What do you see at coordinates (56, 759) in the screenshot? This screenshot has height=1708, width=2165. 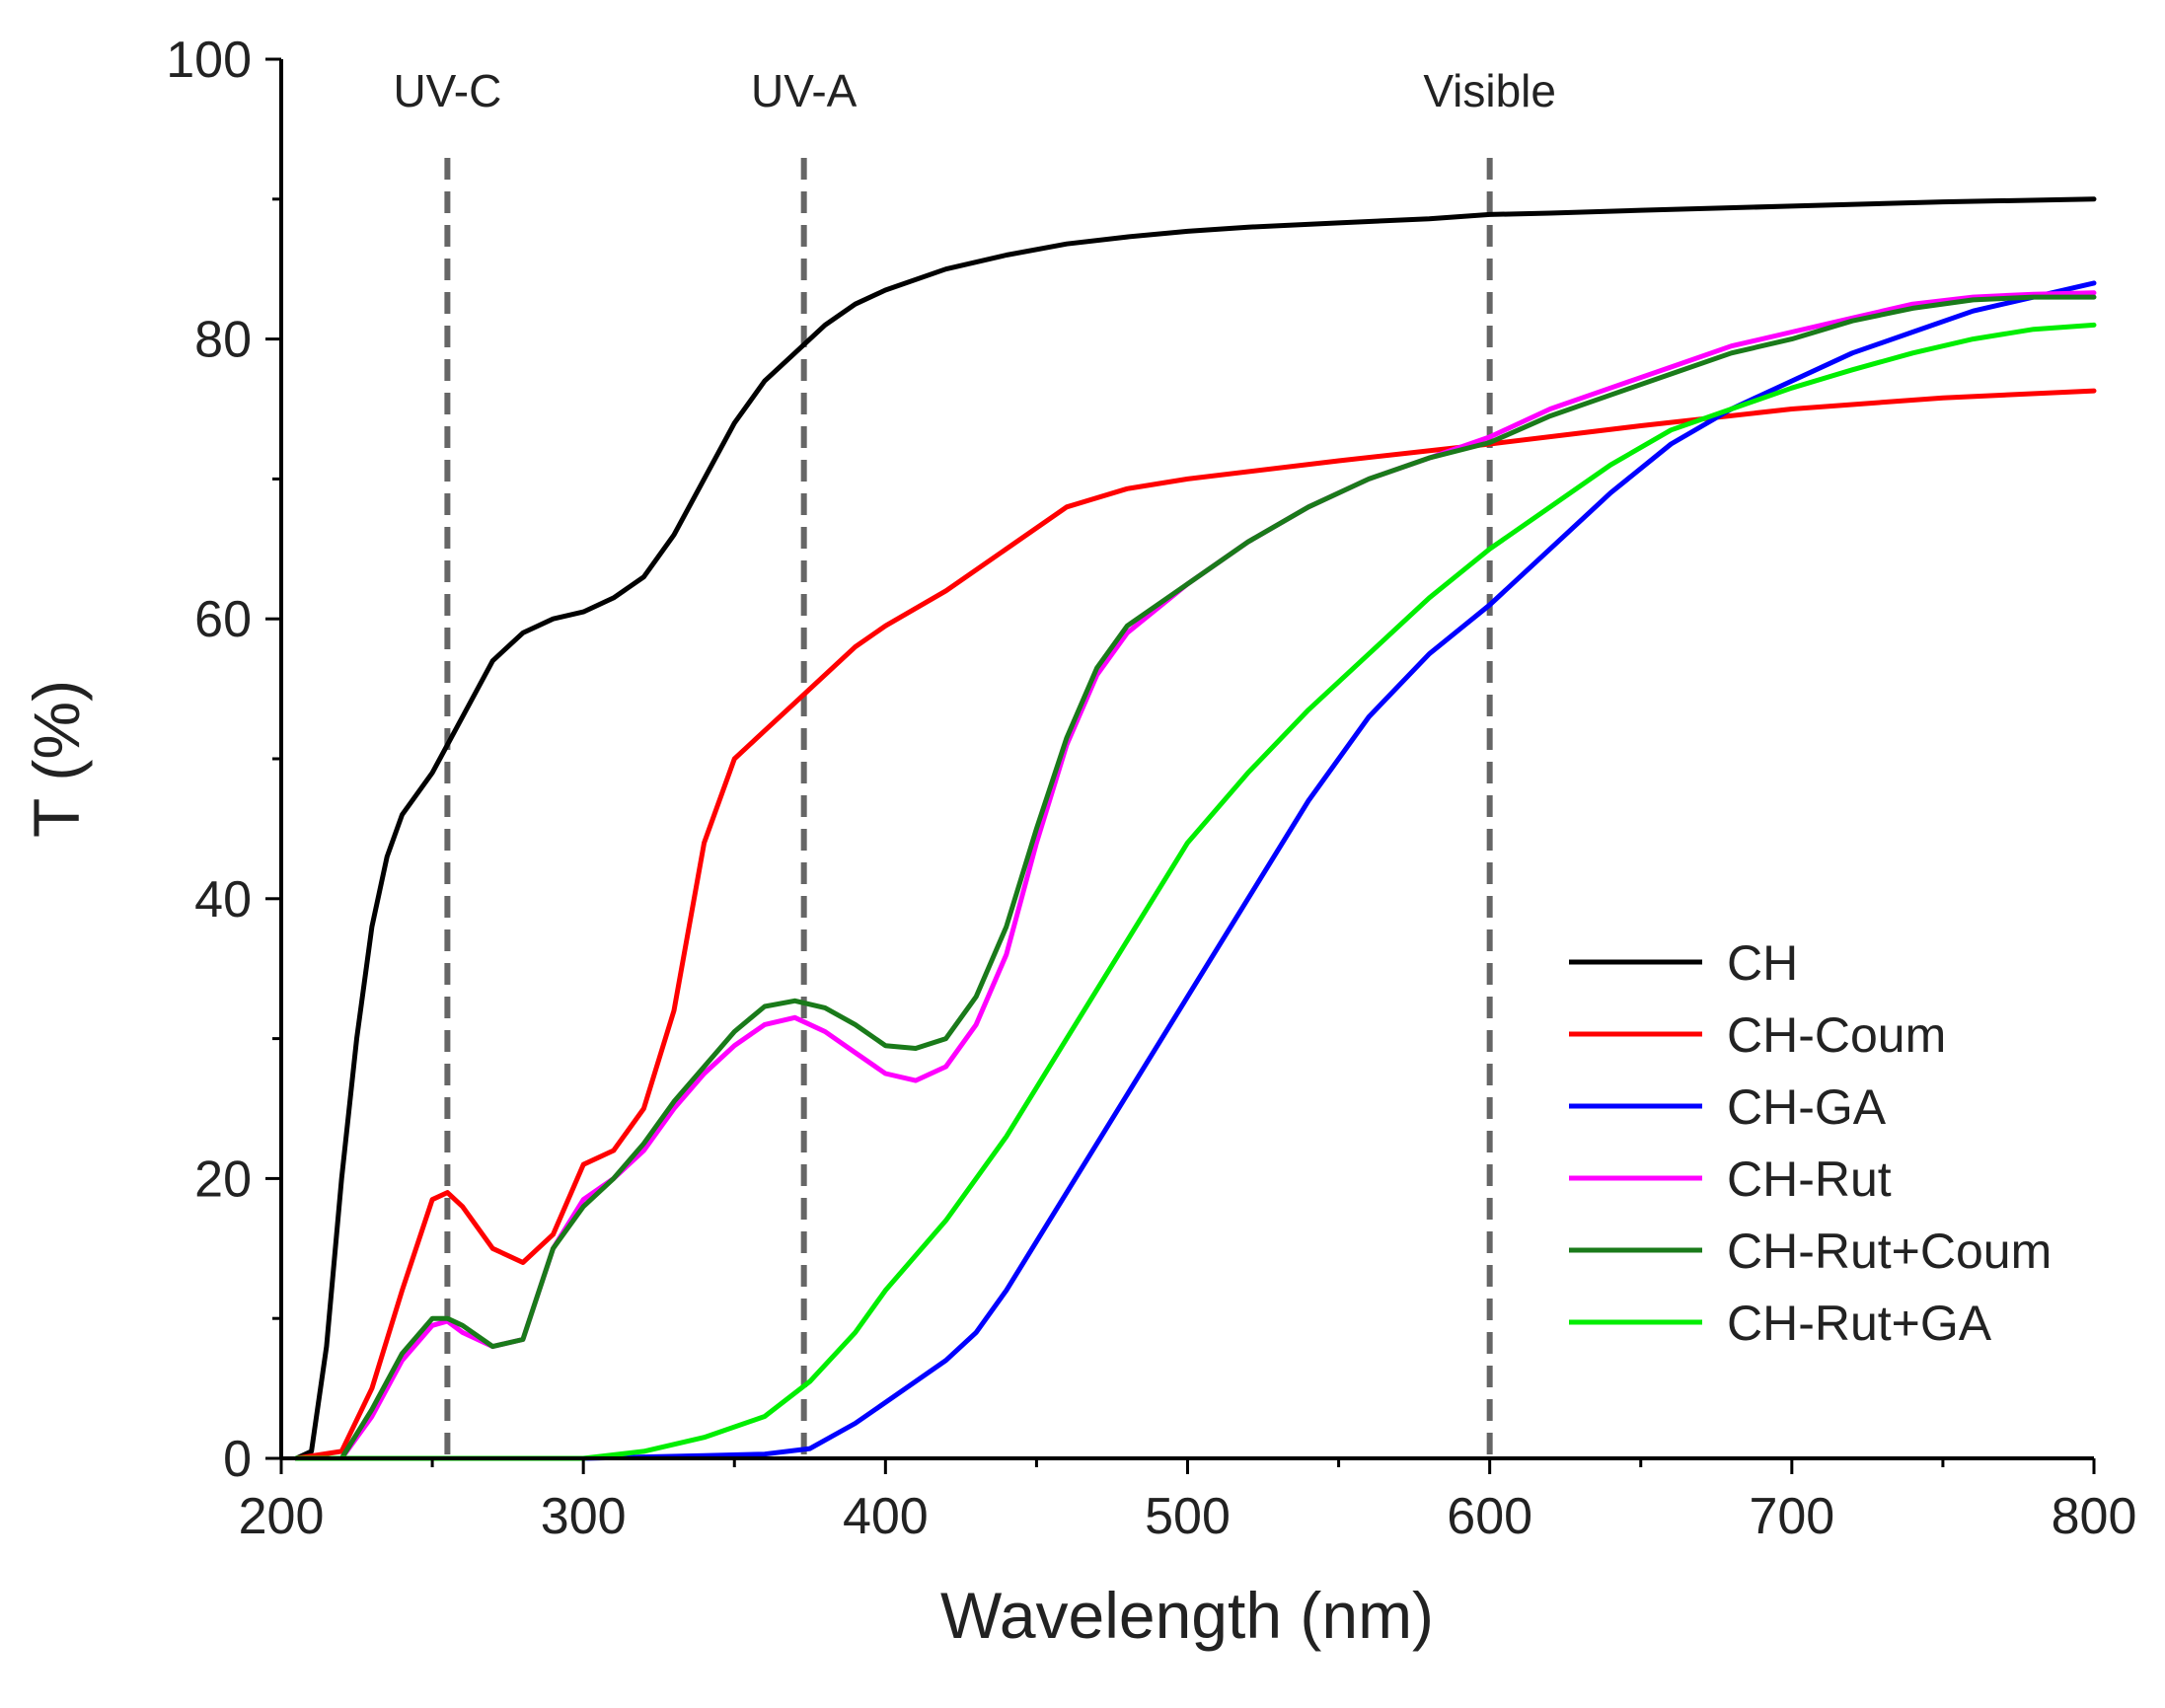 I see `y-axis-title: T (%)` at bounding box center [56, 759].